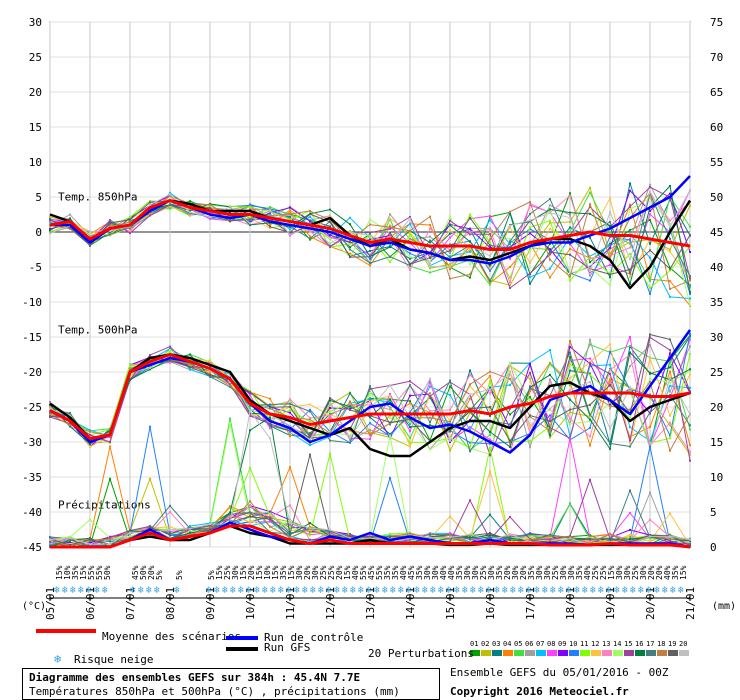  Describe the element at coordinates (99, 572) in the screenshot. I see `snow-risk-pct: 55%` at that location.